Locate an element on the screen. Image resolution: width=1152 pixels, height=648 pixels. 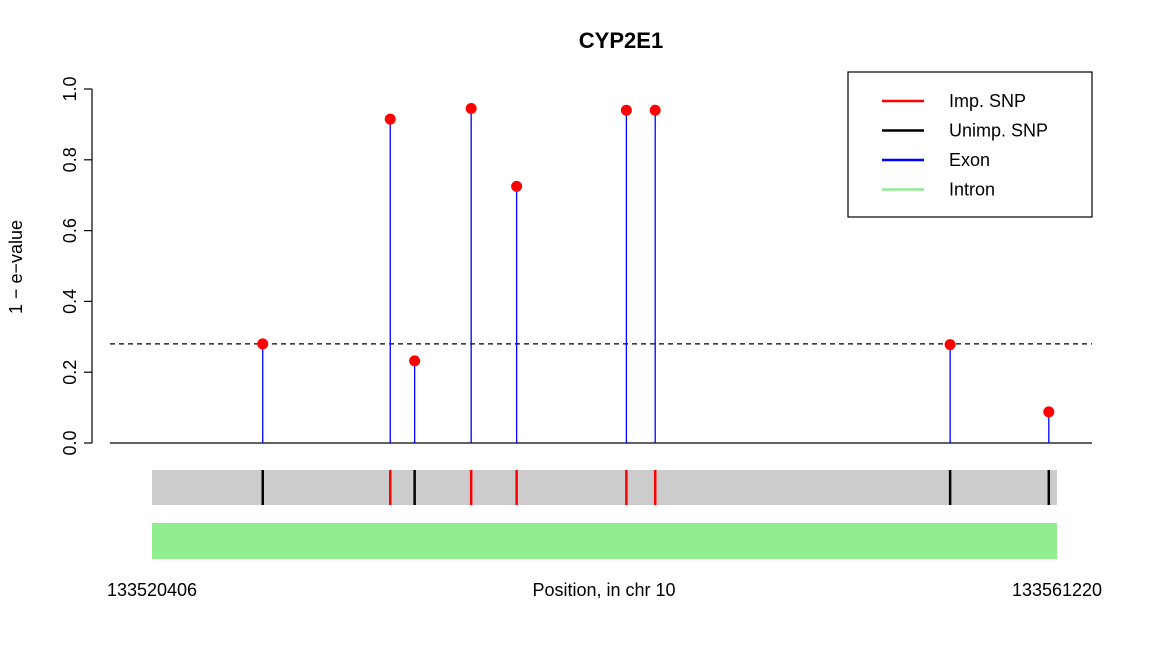
legend-label: Intron is located at coordinates (972, 190).